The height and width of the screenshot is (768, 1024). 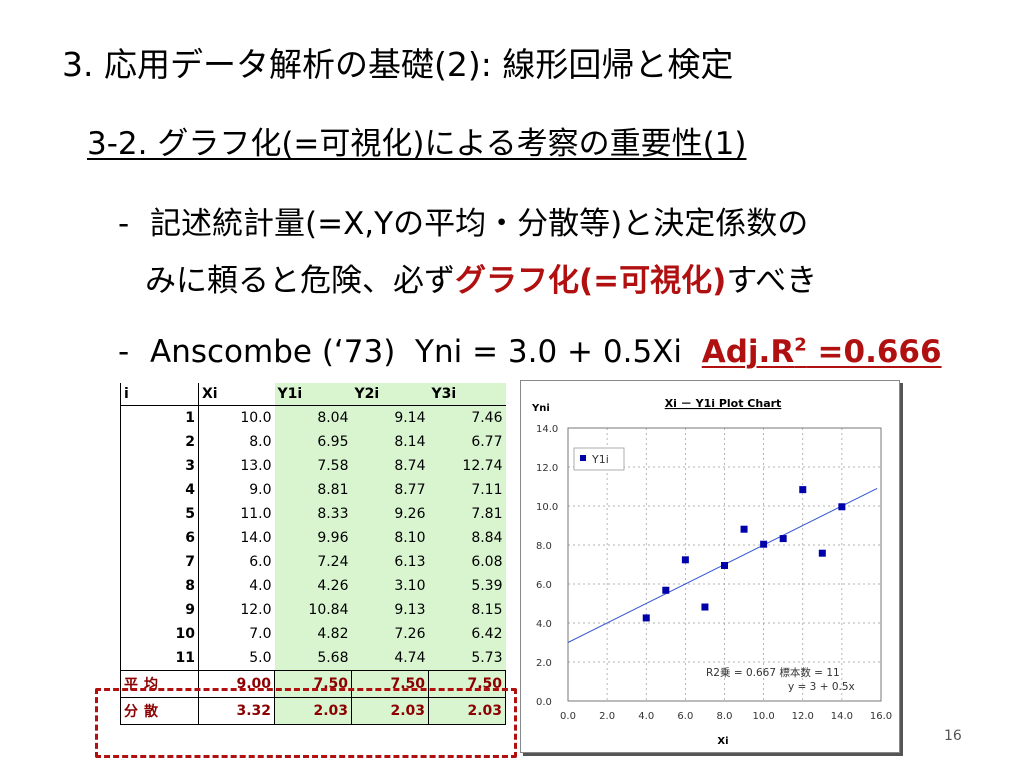 I want to click on table-cell: 4, so click(x=159, y=490).